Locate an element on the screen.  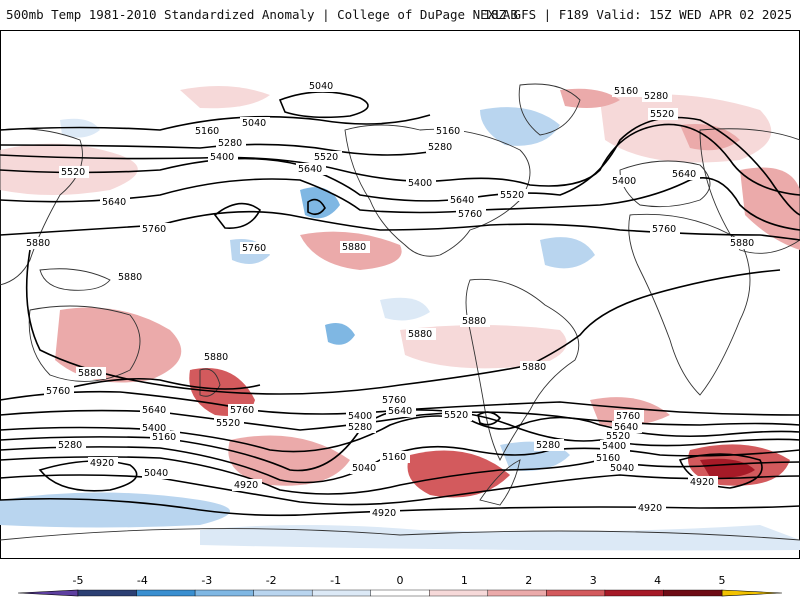
colorbar-low-arrow is located at coordinates (48, 593).